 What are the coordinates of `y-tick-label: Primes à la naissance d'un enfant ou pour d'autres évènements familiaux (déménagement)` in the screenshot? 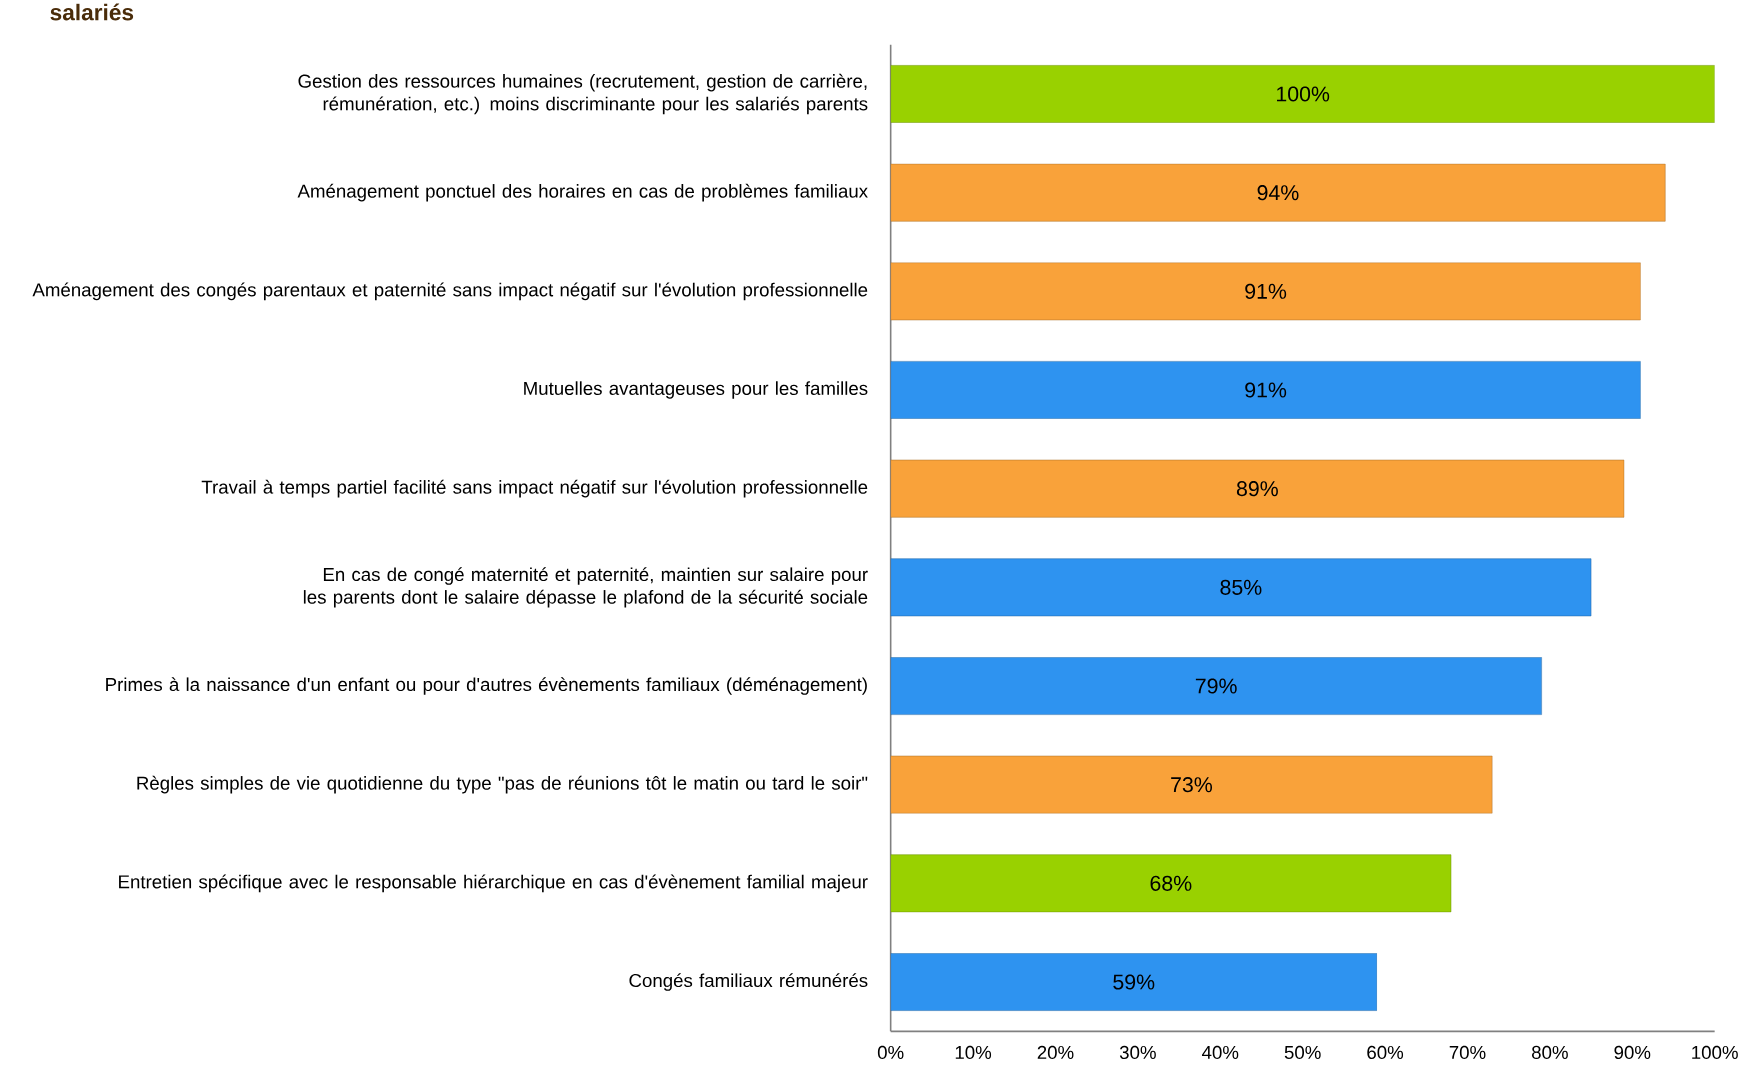 It's located at (486, 686).